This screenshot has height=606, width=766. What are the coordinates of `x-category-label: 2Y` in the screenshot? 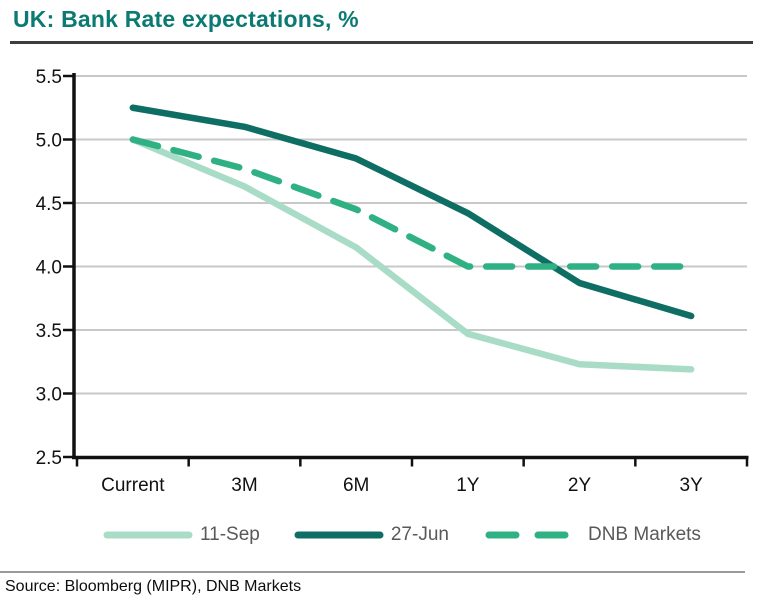 It's located at (580, 485).